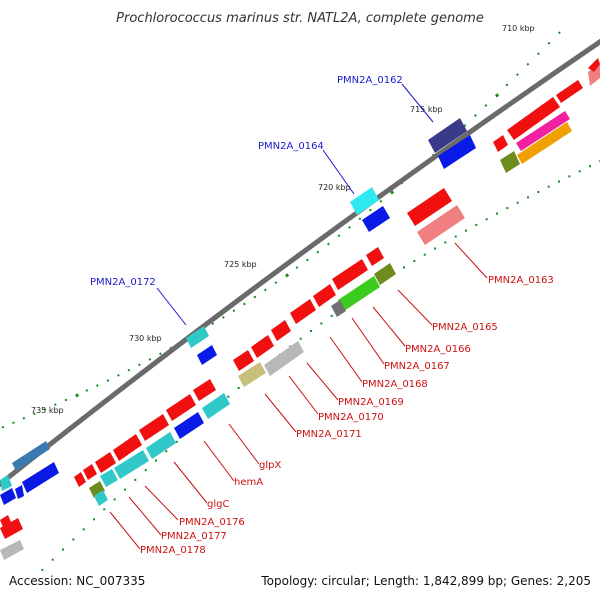  I want to click on gene-label-pmn2a-0162: PMN2A_0162, so click(370, 80).